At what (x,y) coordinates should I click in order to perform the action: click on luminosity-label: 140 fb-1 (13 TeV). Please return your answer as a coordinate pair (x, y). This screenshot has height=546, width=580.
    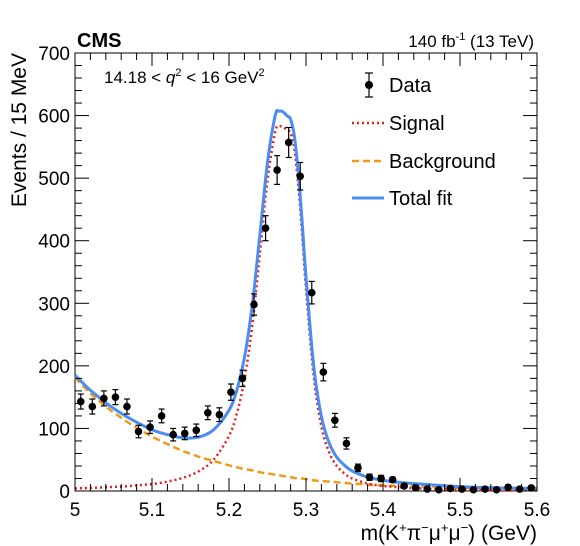
    Looking at the image, I should click on (471, 41).